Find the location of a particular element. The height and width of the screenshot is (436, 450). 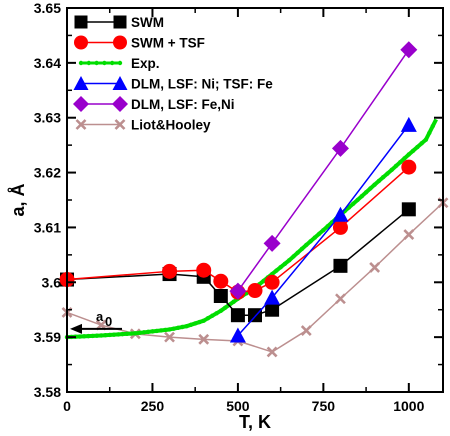

legend-item-dlm-lsf-fe-ni: DLM, LSF: Fe,Ni is located at coordinates (154, 104).